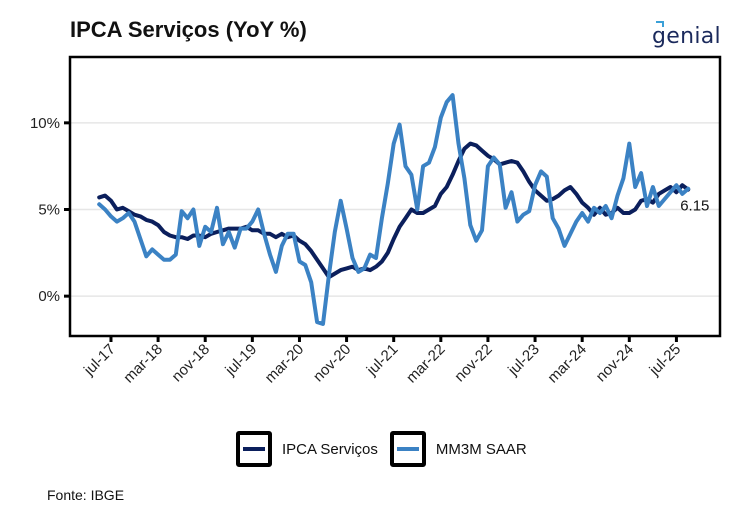  I want to click on legend: IPCA Serviços MM3M SAAR, so click(387, 449).